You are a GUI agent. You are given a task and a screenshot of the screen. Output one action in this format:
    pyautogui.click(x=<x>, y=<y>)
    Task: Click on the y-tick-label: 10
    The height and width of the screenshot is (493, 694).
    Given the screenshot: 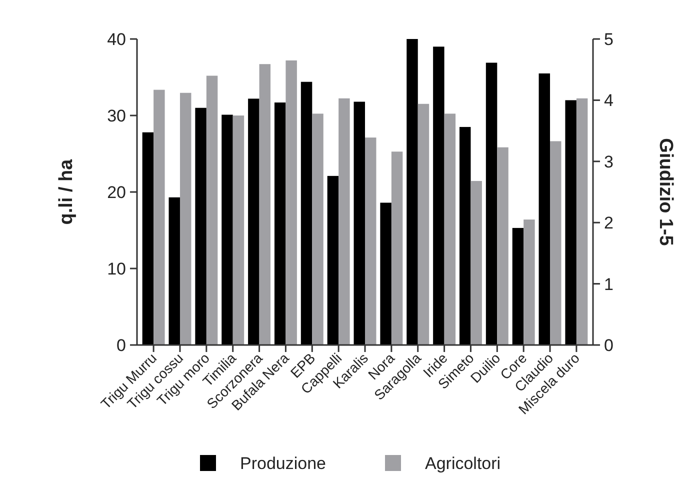 What is the action you would take?
    pyautogui.click(x=116, y=268)
    